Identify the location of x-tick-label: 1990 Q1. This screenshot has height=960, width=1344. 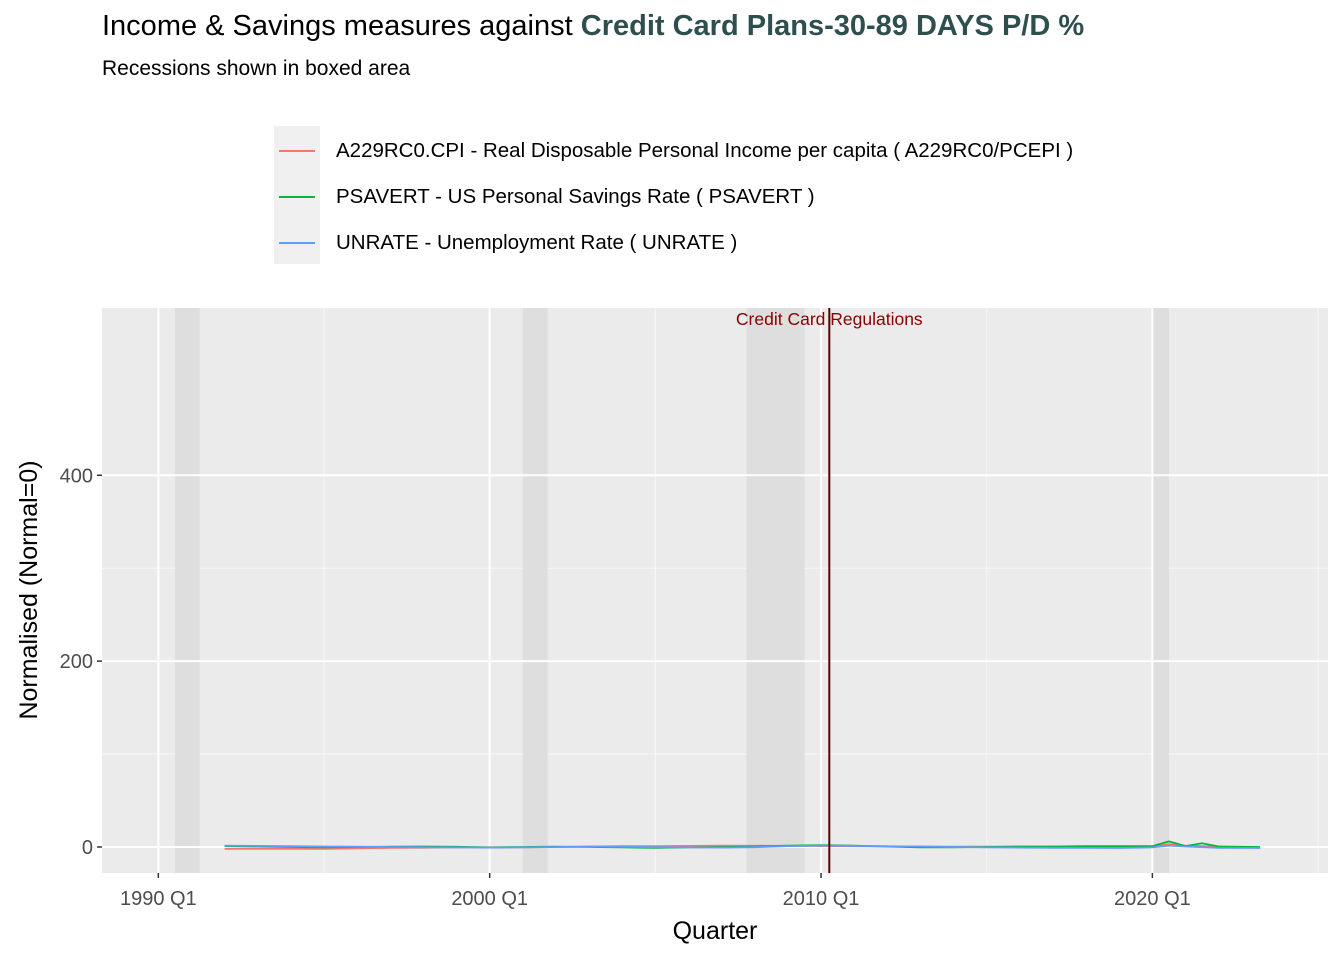
(158, 899).